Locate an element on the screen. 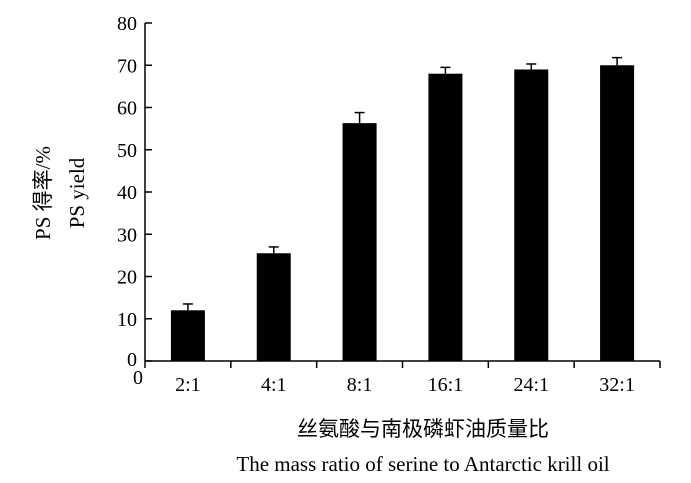 This screenshot has width=691, height=483. y-tick-label: 10 is located at coordinates (127, 320).